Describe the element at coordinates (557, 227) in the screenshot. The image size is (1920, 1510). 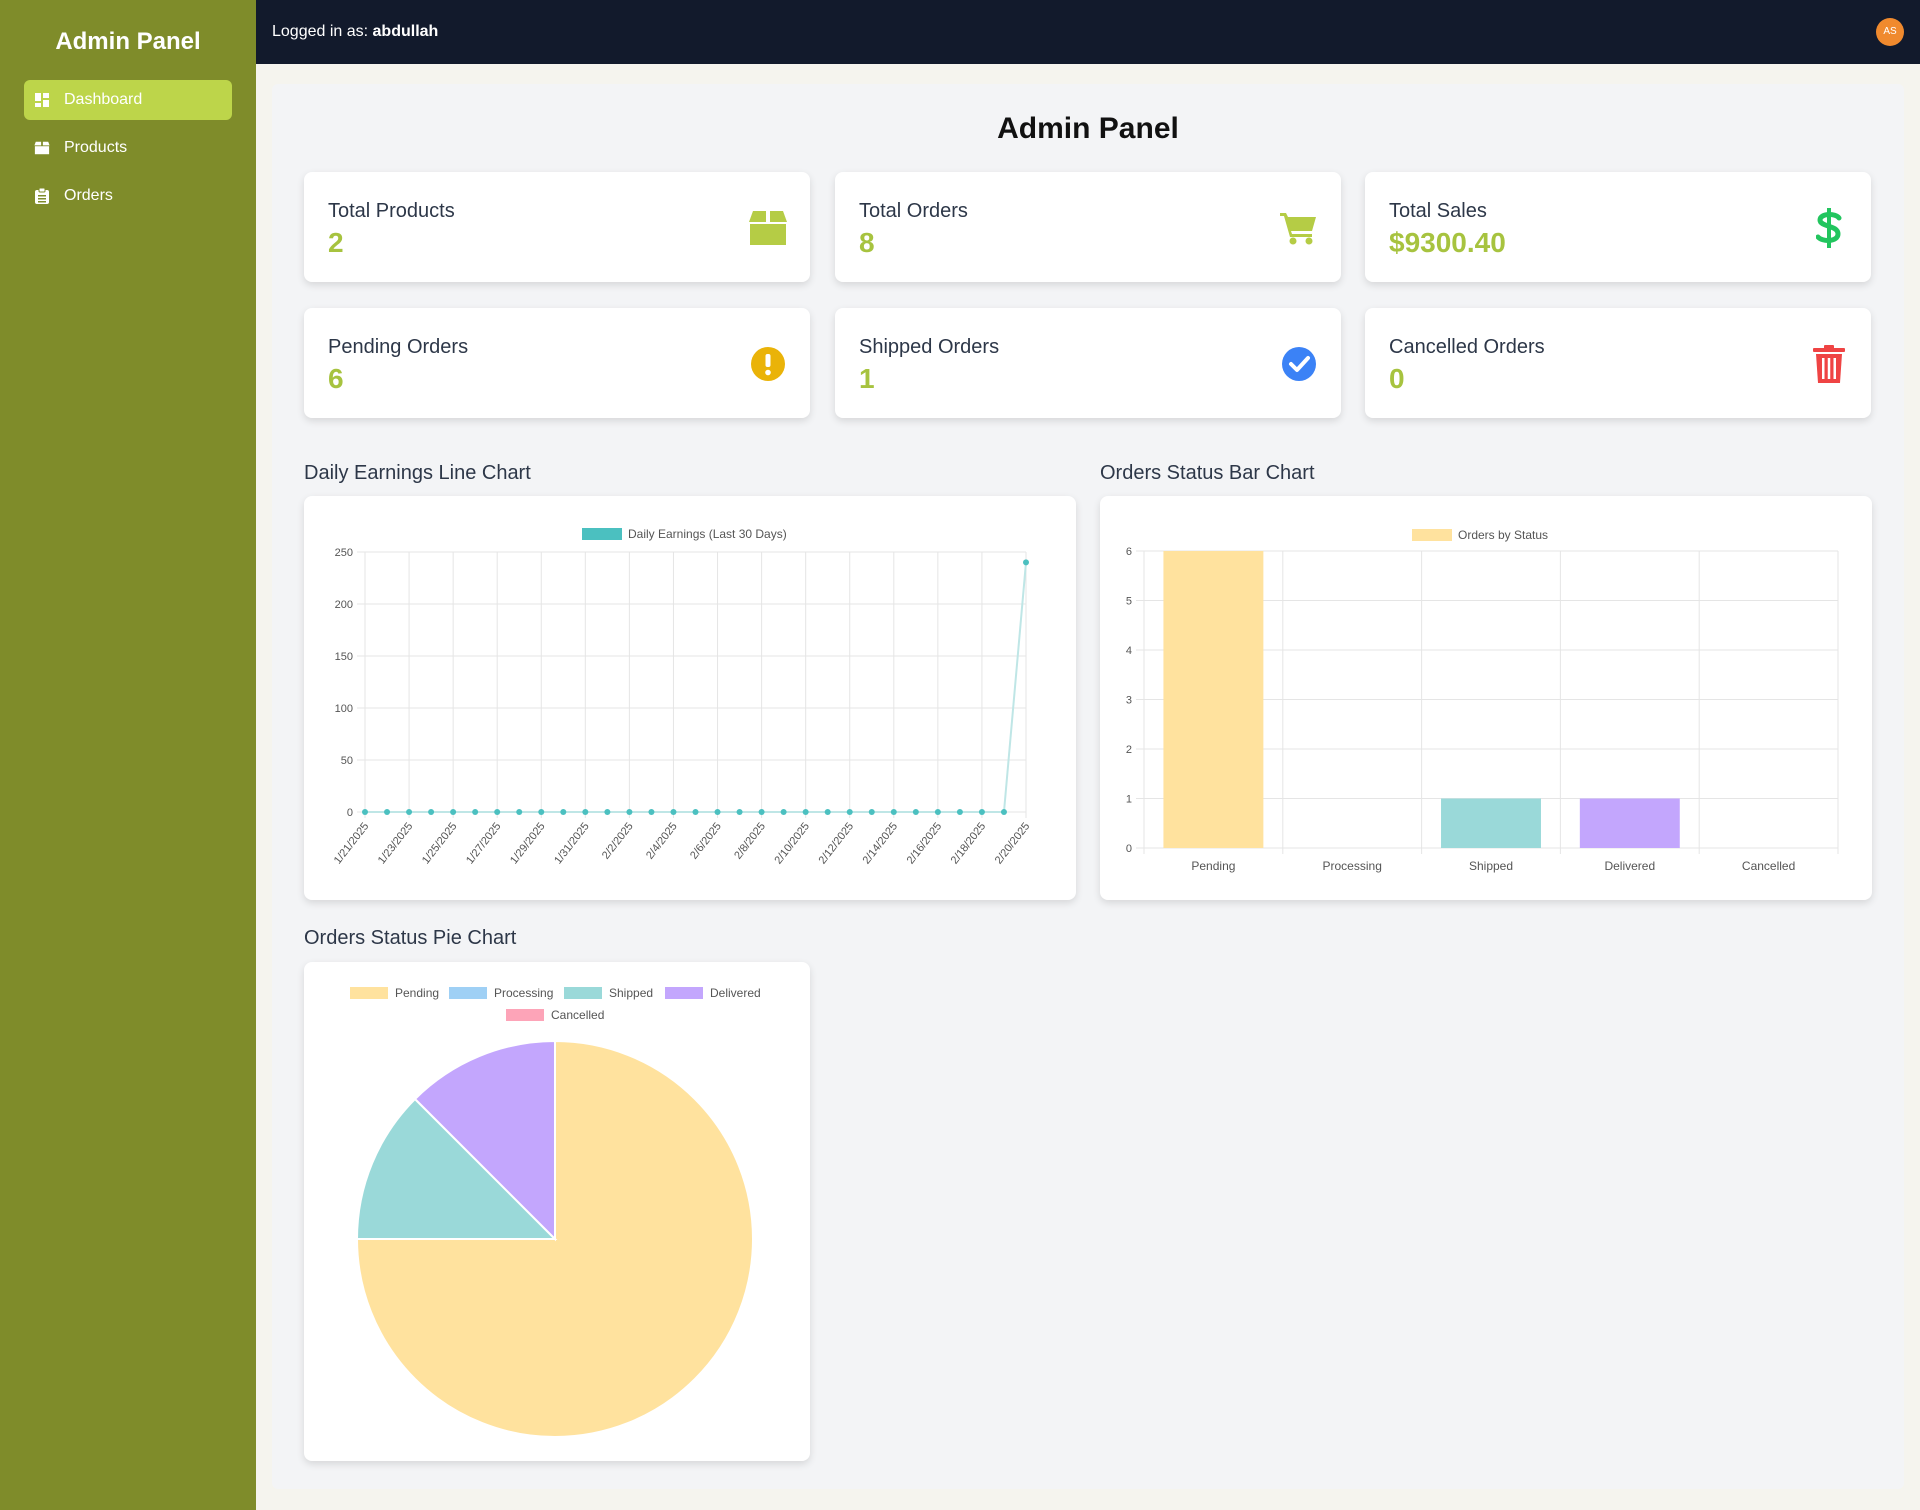
I see `stat-card-total-products: Total Products 2` at that location.